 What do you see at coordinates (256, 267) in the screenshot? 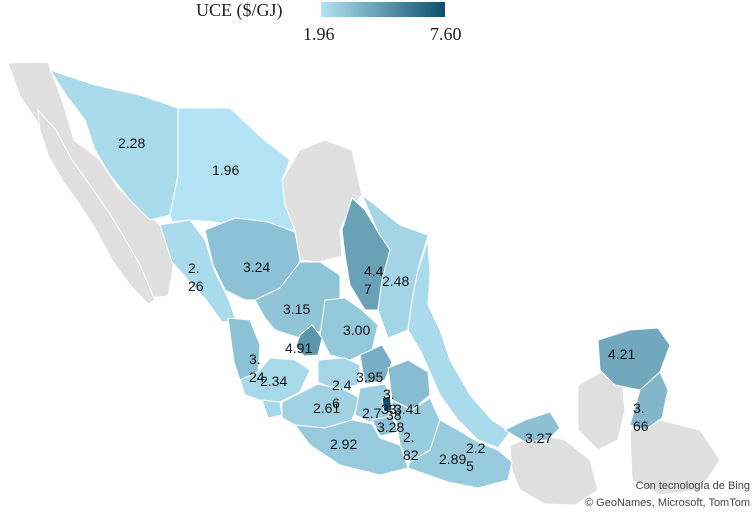
I see `label-durango: 3.24` at bounding box center [256, 267].